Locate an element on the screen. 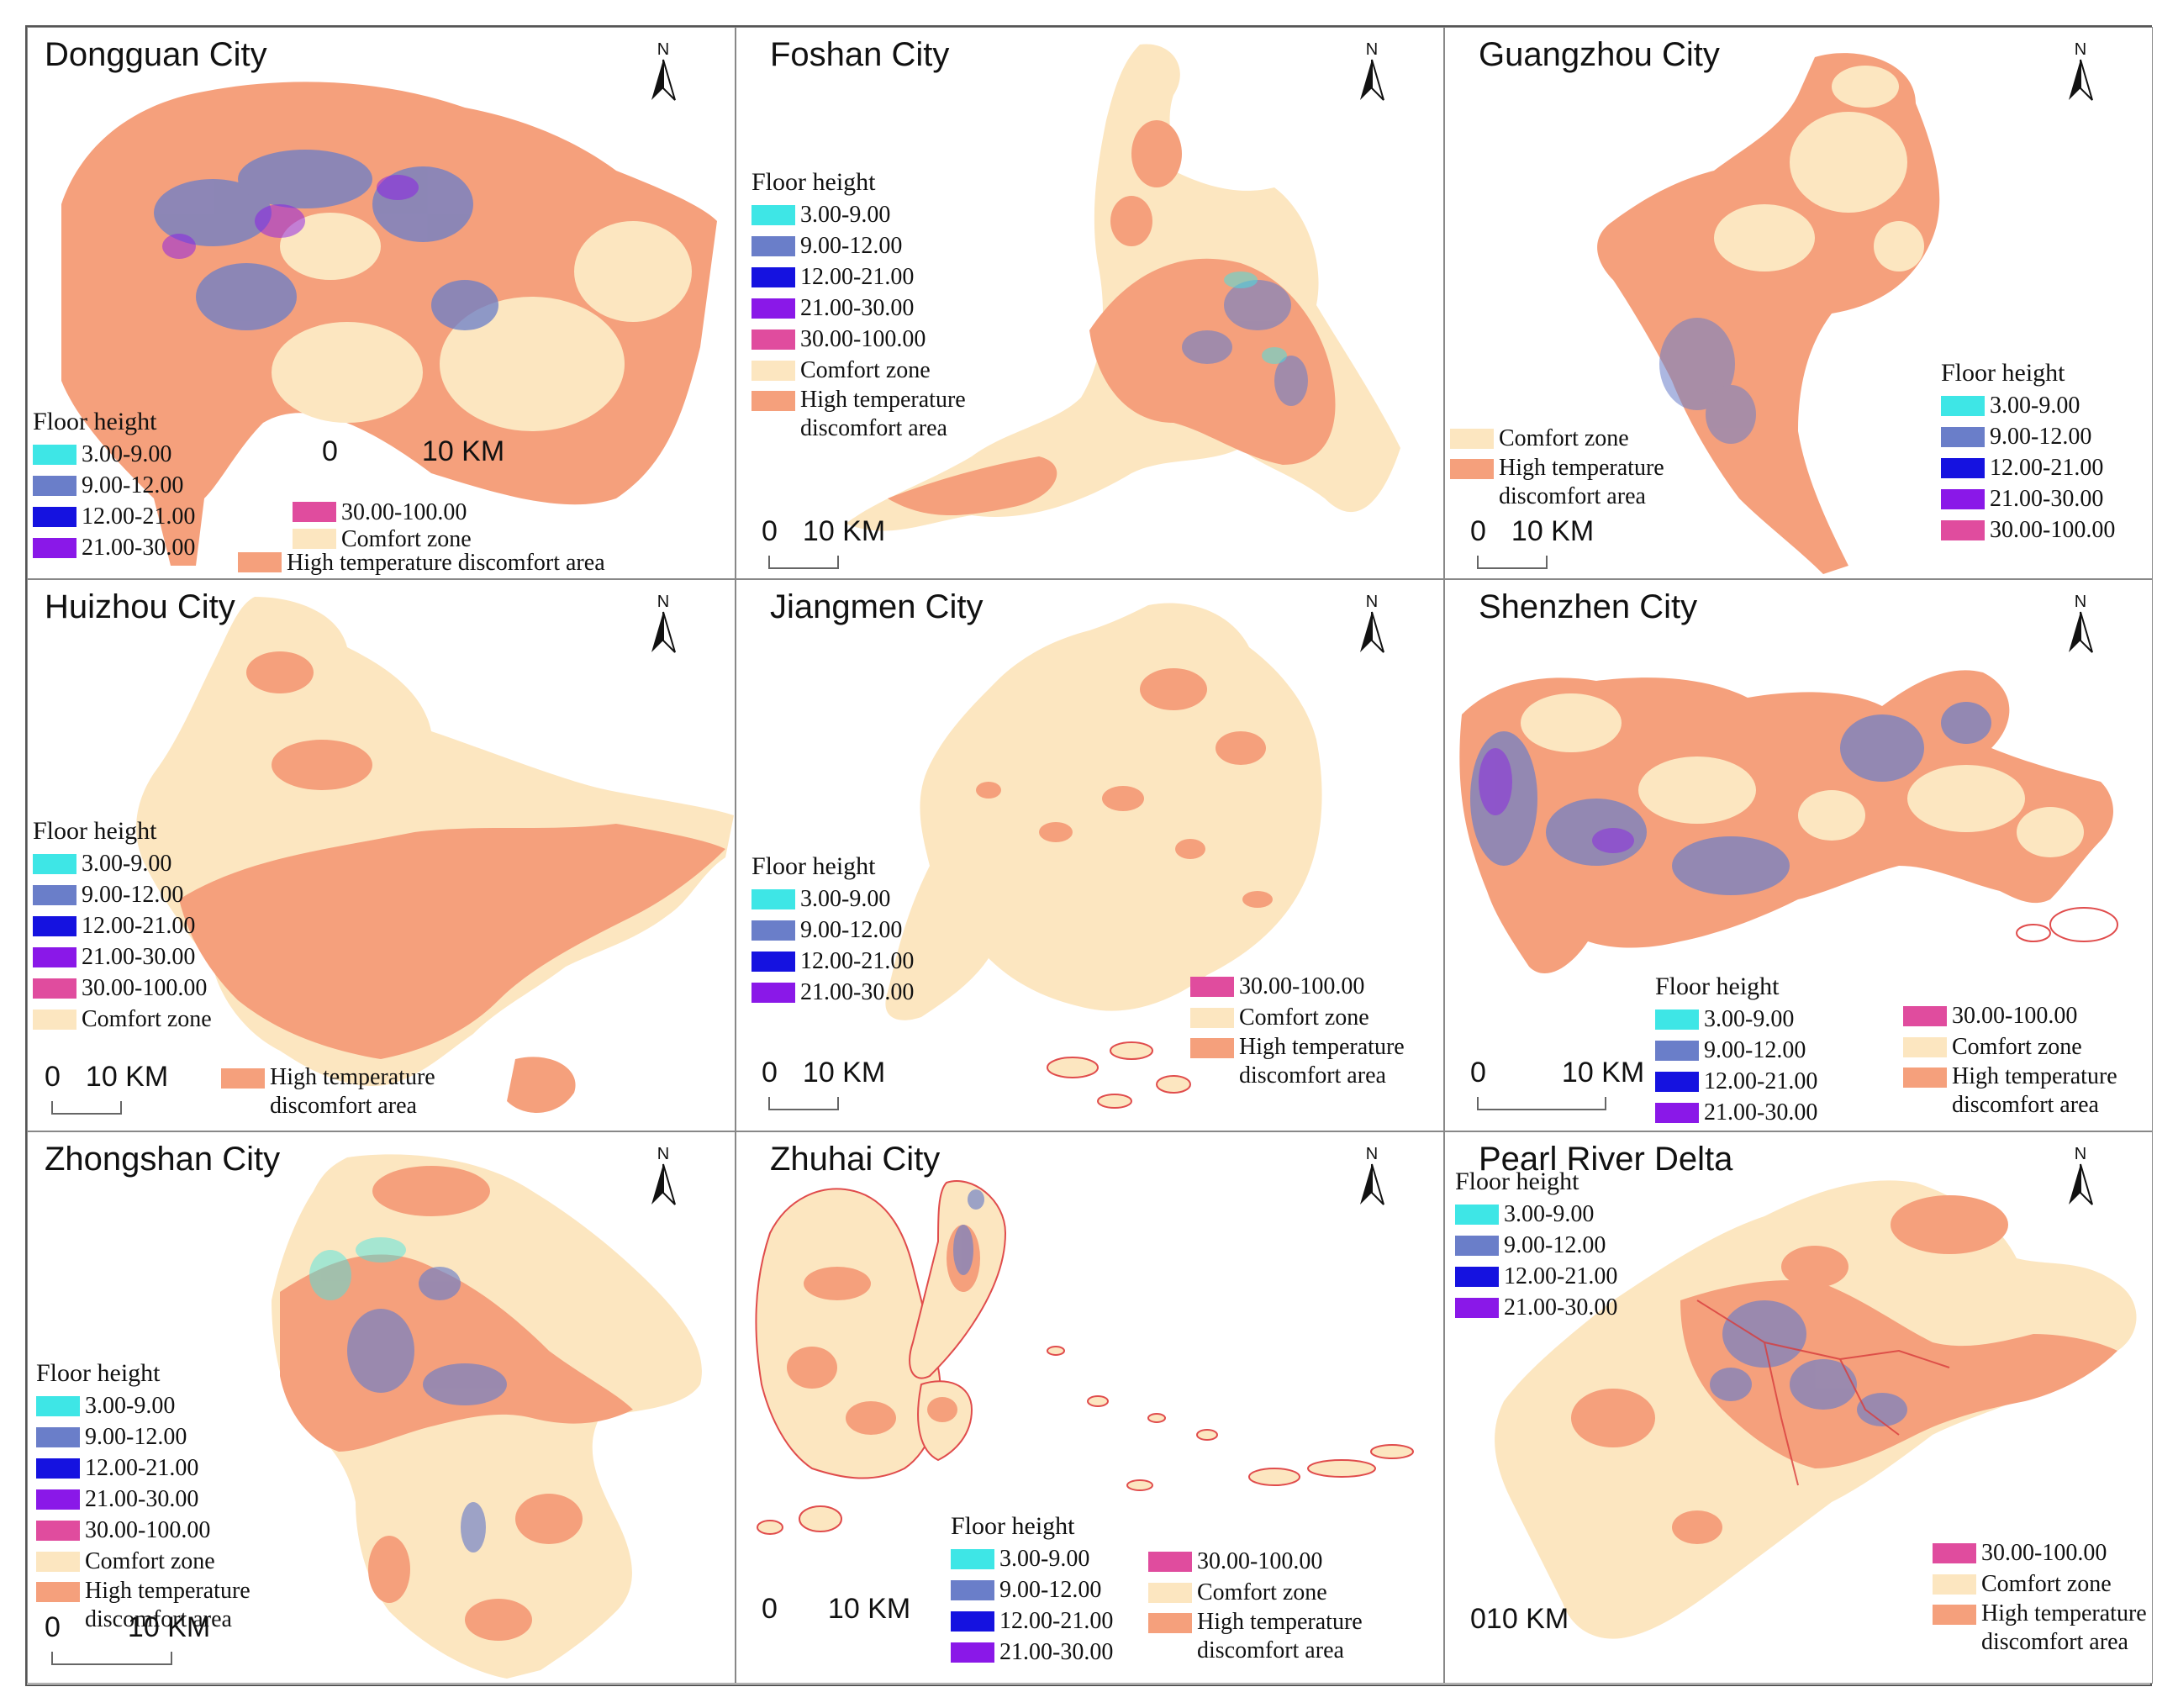 This screenshot has width=2178, height=1708. panel-title: Guangzhou City is located at coordinates (1599, 54).